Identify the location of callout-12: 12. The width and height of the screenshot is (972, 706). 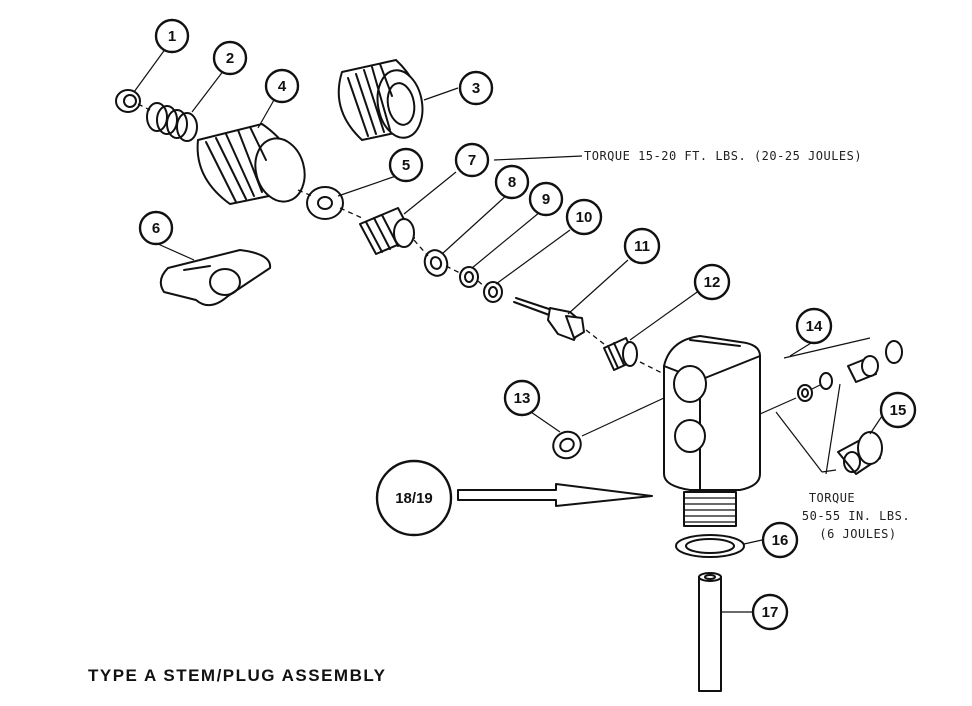
(712, 282).